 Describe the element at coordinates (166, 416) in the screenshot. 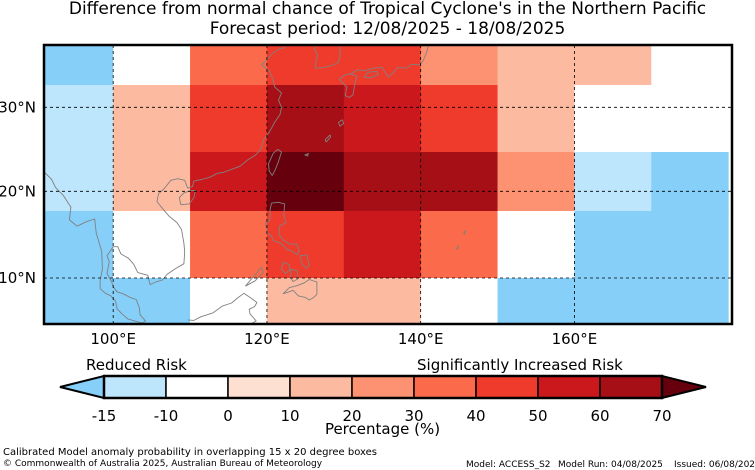

I see `colorbar-tick-label: -10` at that location.